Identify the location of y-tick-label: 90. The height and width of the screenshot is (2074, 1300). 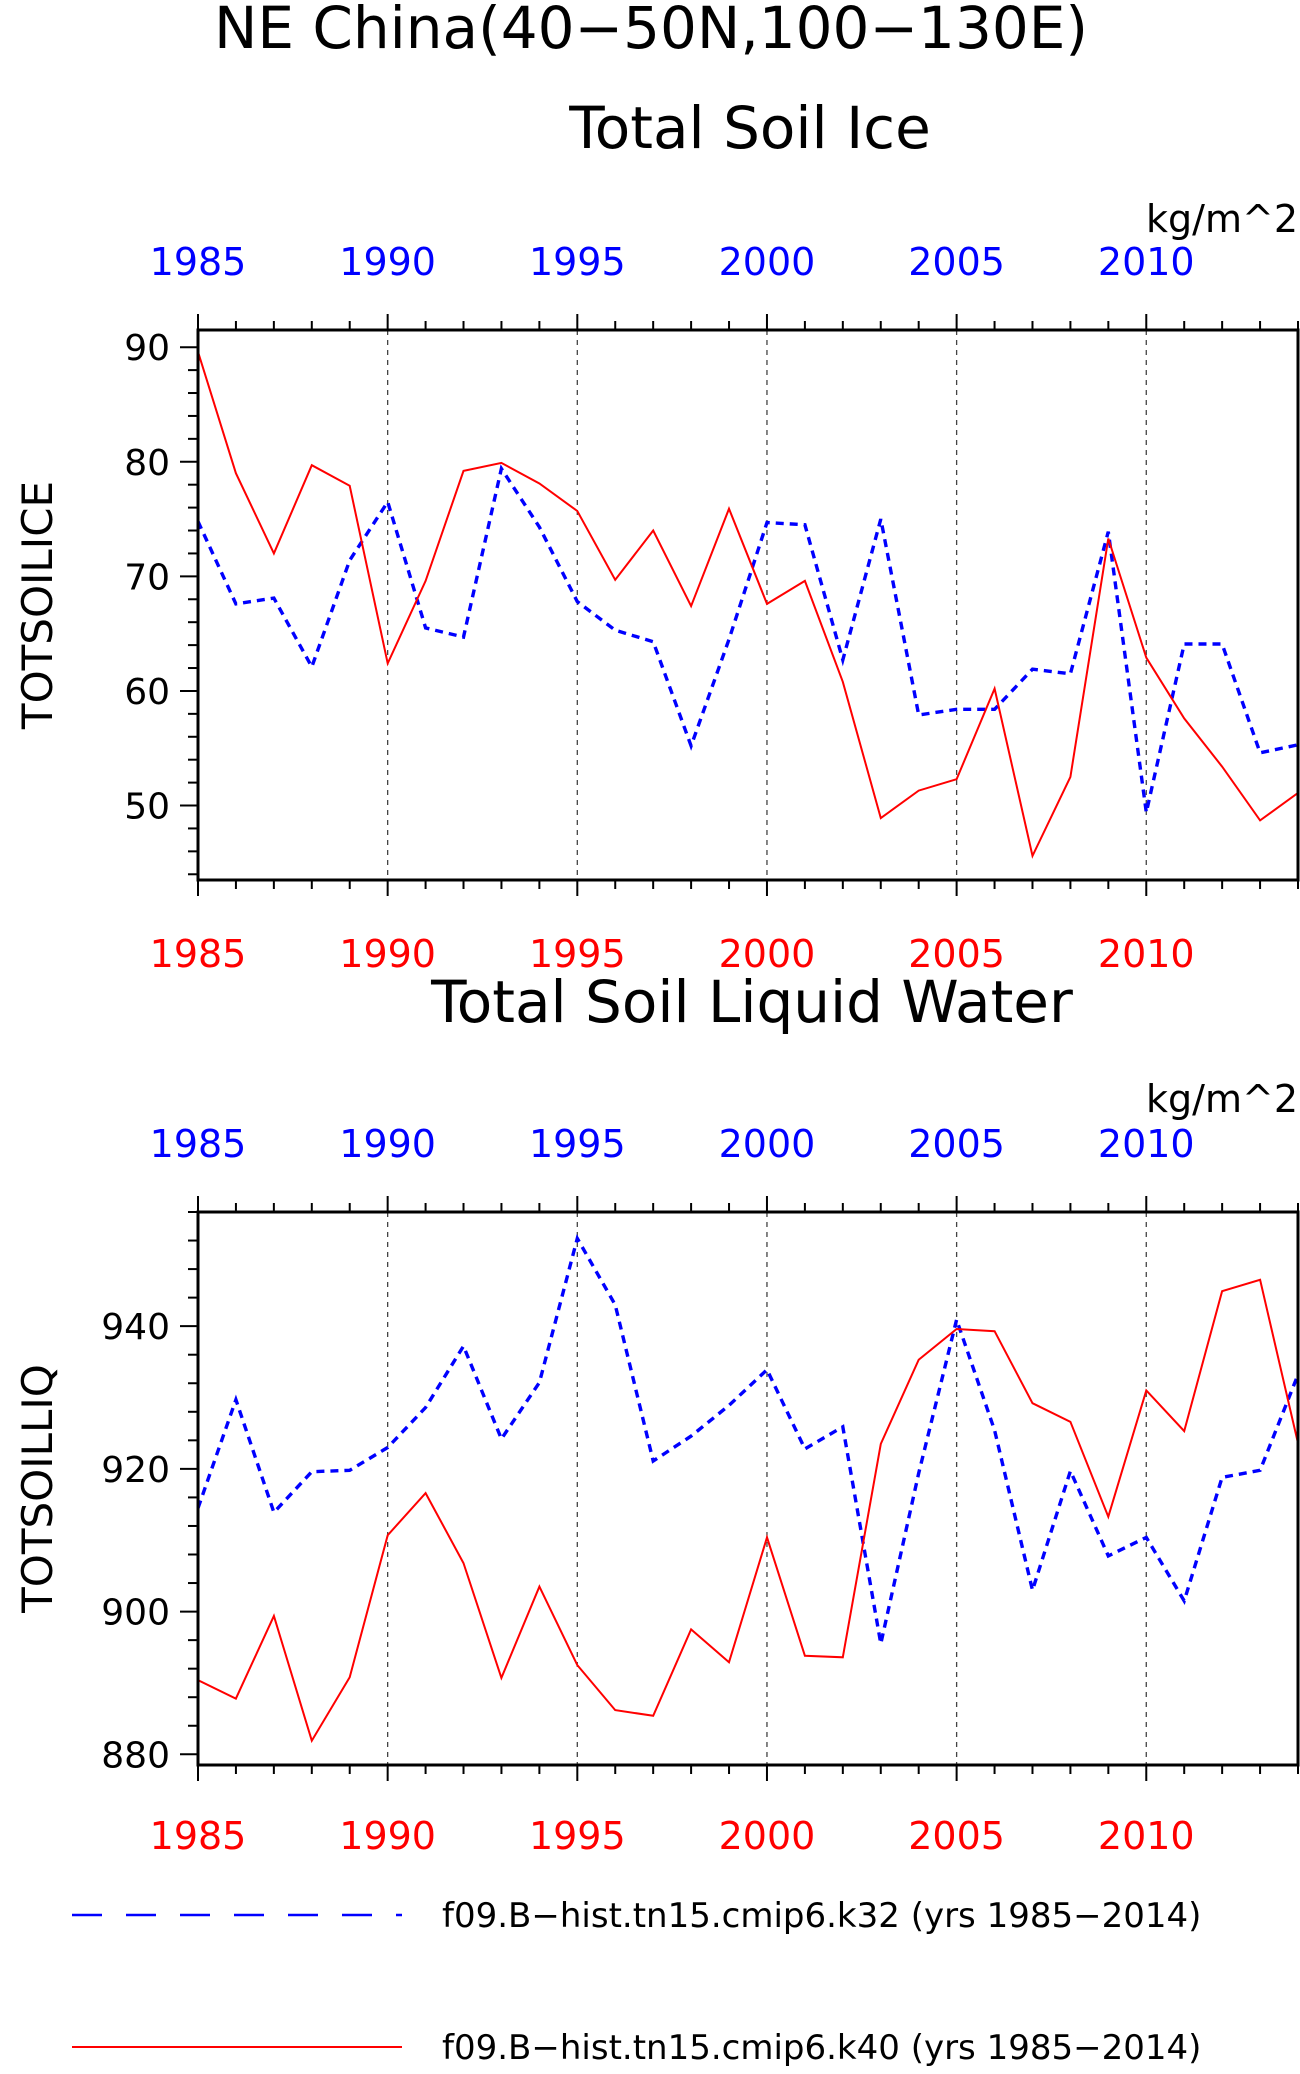
(147, 348).